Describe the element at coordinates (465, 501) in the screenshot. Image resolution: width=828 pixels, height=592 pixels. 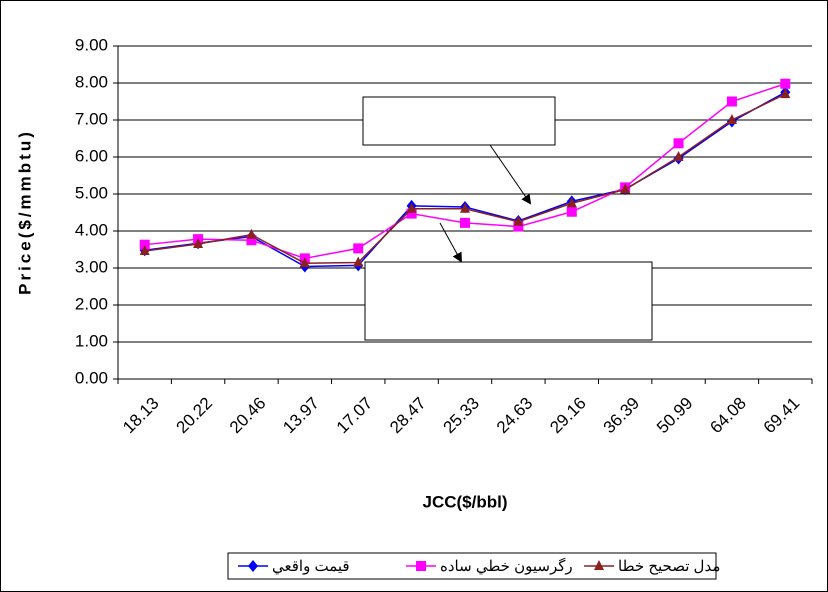
I see `x-axis-title: JCC($/bbl)` at that location.